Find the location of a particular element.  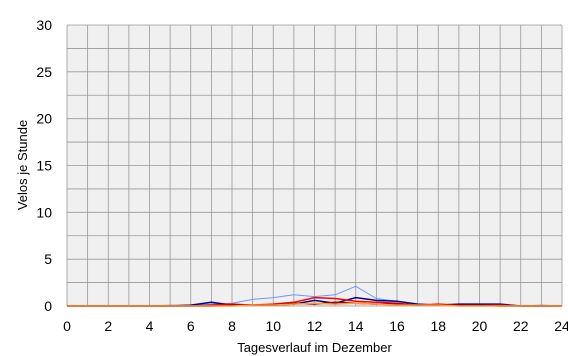

x-tick-label: 14 is located at coordinates (356, 326).